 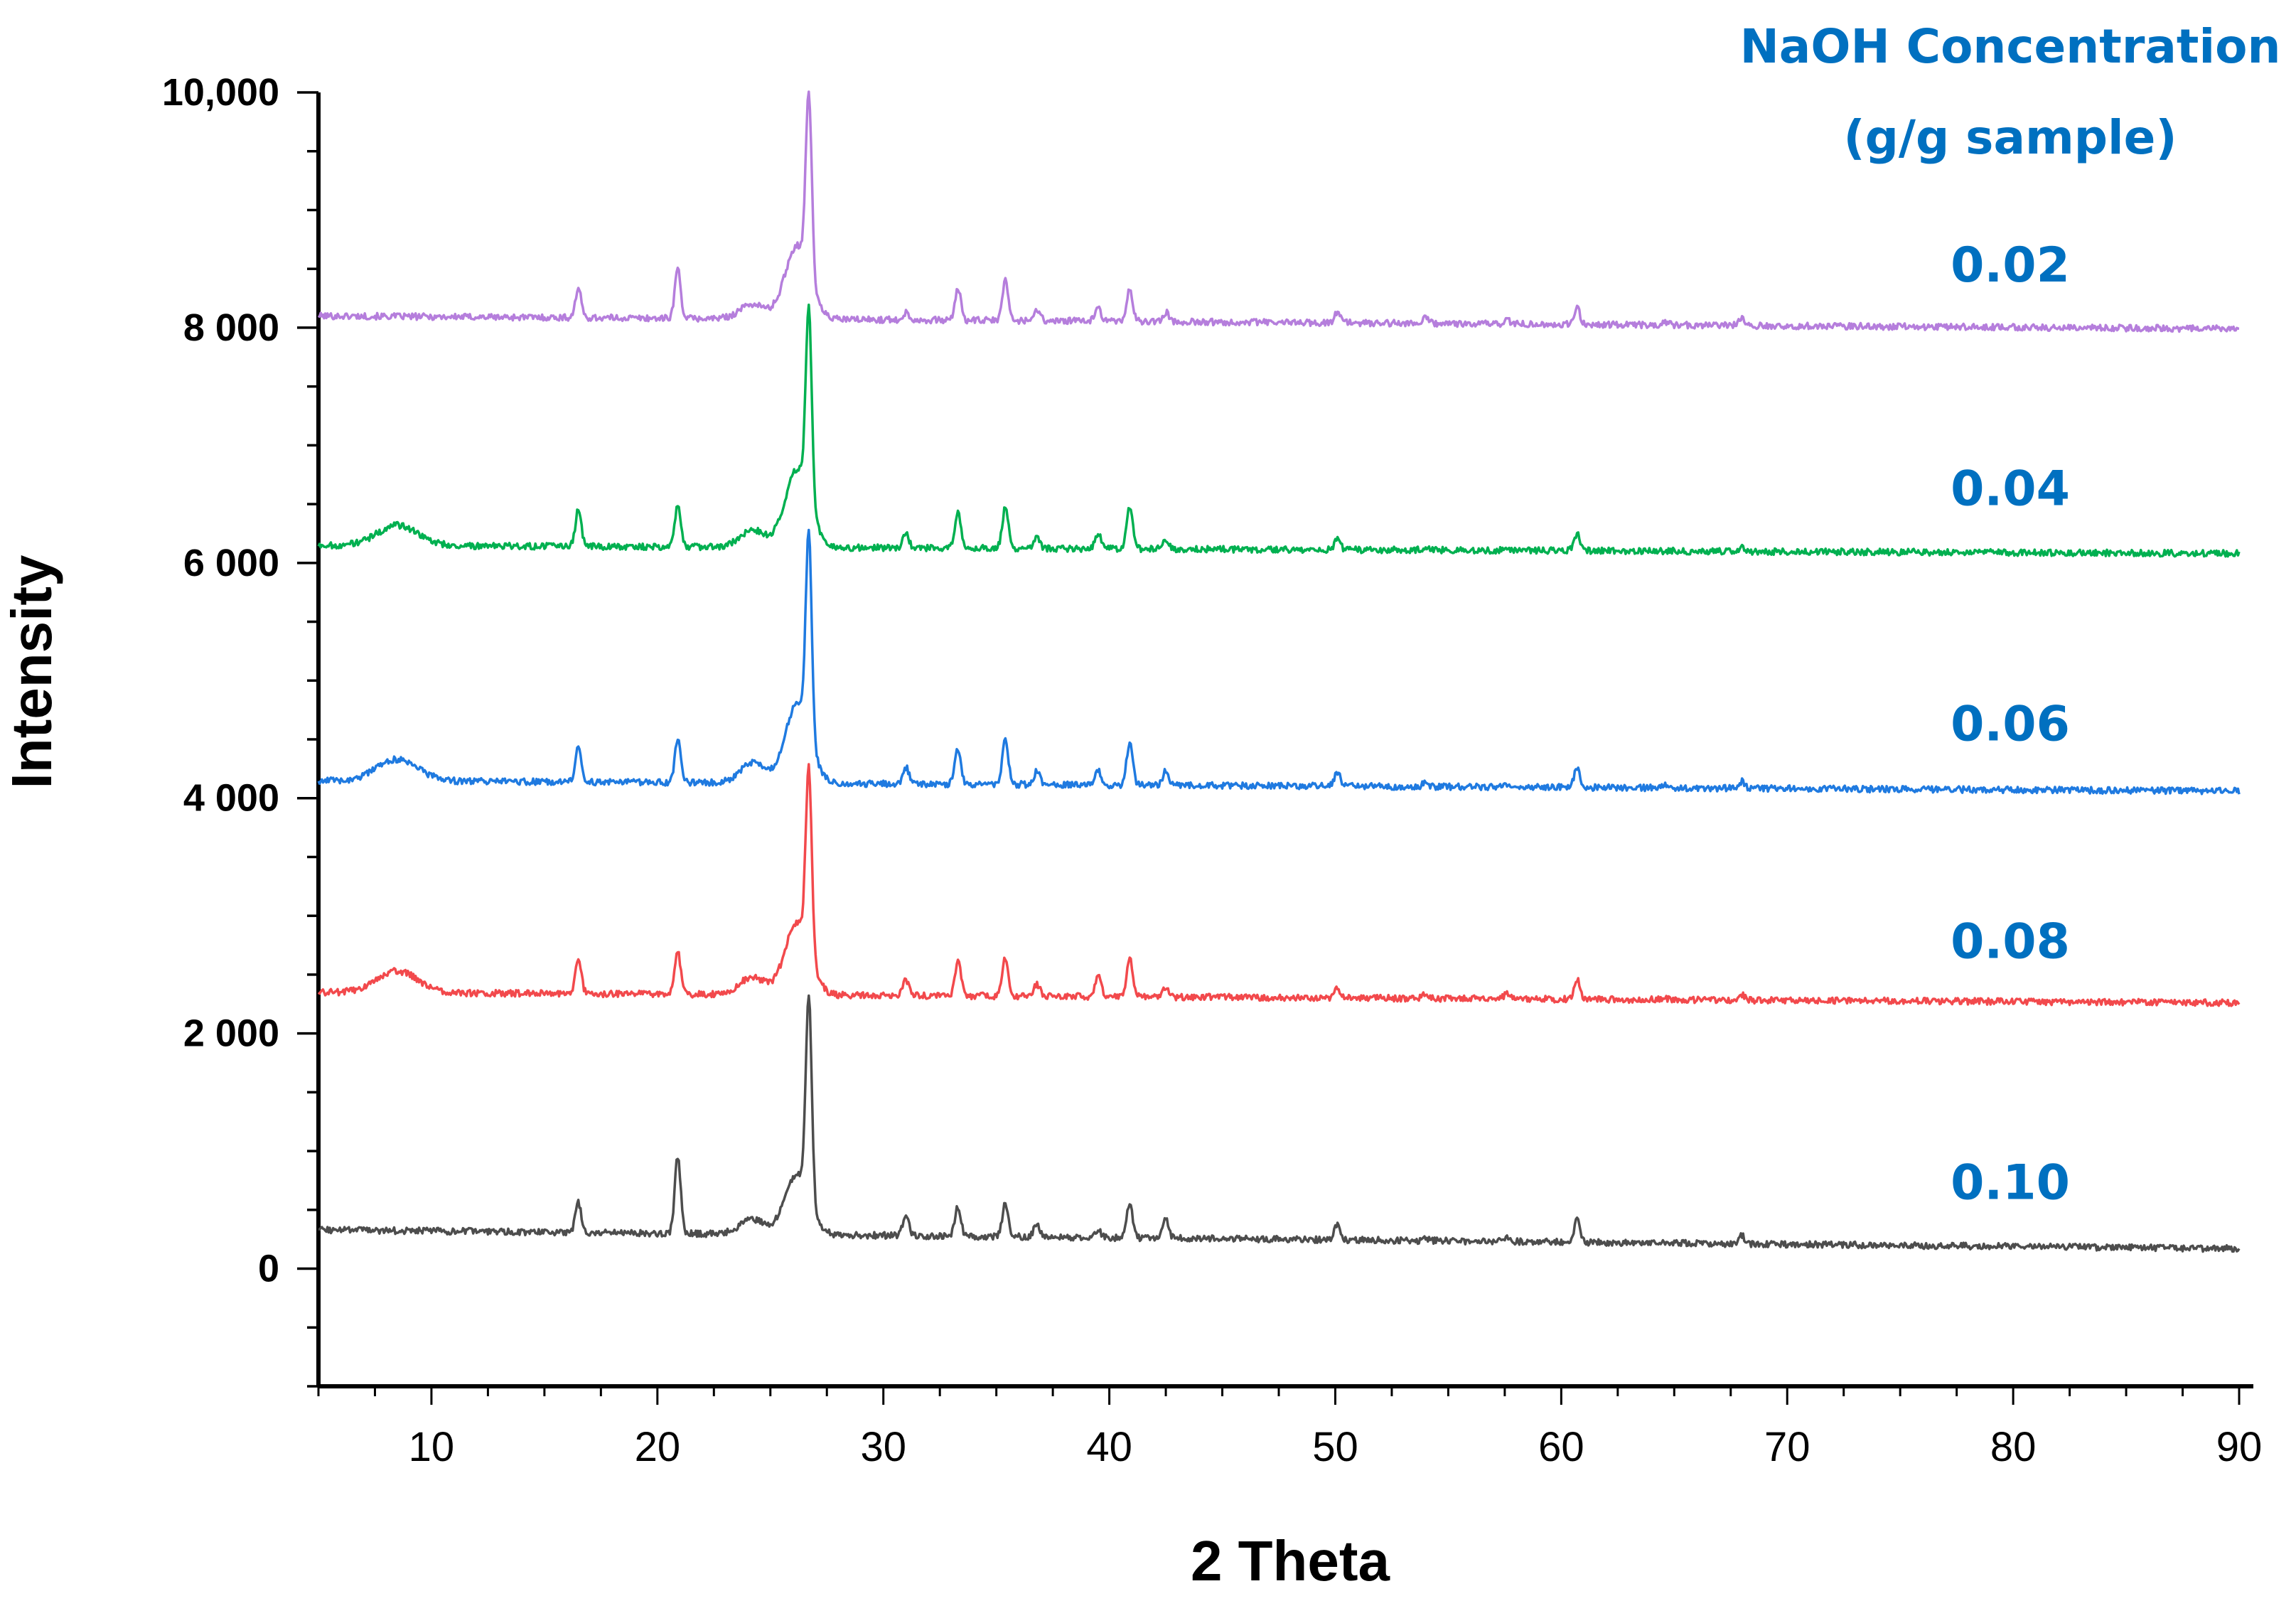 I want to click on legend-title-line-1: NaOH Concentration, so click(x=2010, y=46).